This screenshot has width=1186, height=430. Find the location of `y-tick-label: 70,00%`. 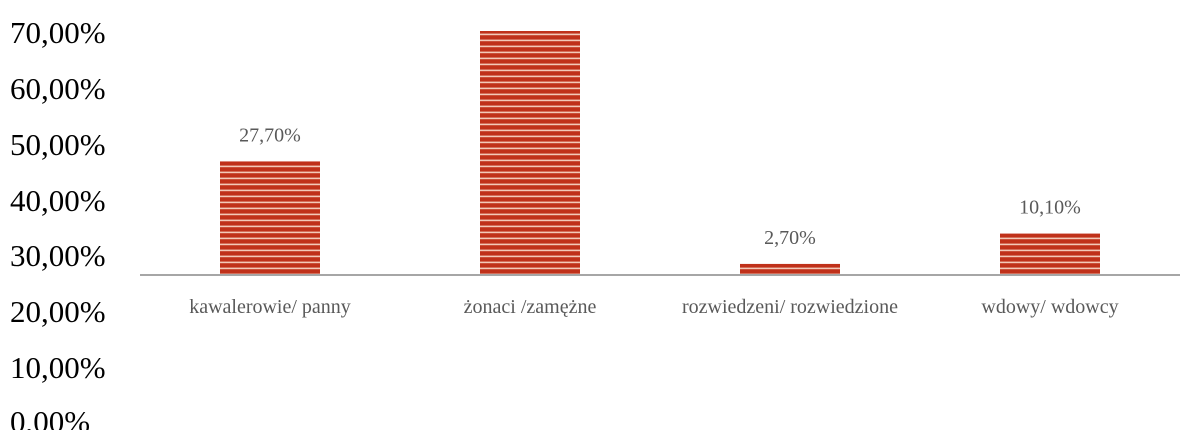

y-tick-label: 70,00% is located at coordinates (58, 32).